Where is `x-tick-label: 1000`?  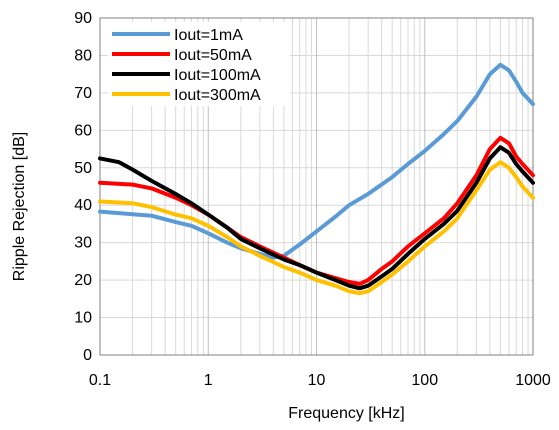
x-tick-label: 1000 is located at coordinates (533, 380).